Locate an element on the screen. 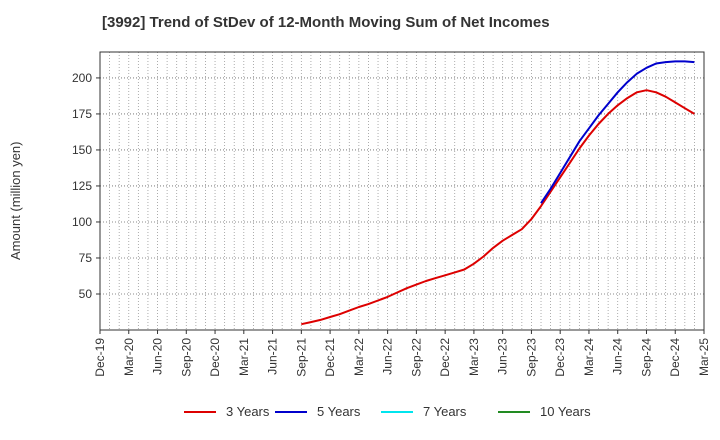 Image resolution: width=720 pixels, height=440 pixels. legend-item: 7 Years is located at coordinates (423, 411).